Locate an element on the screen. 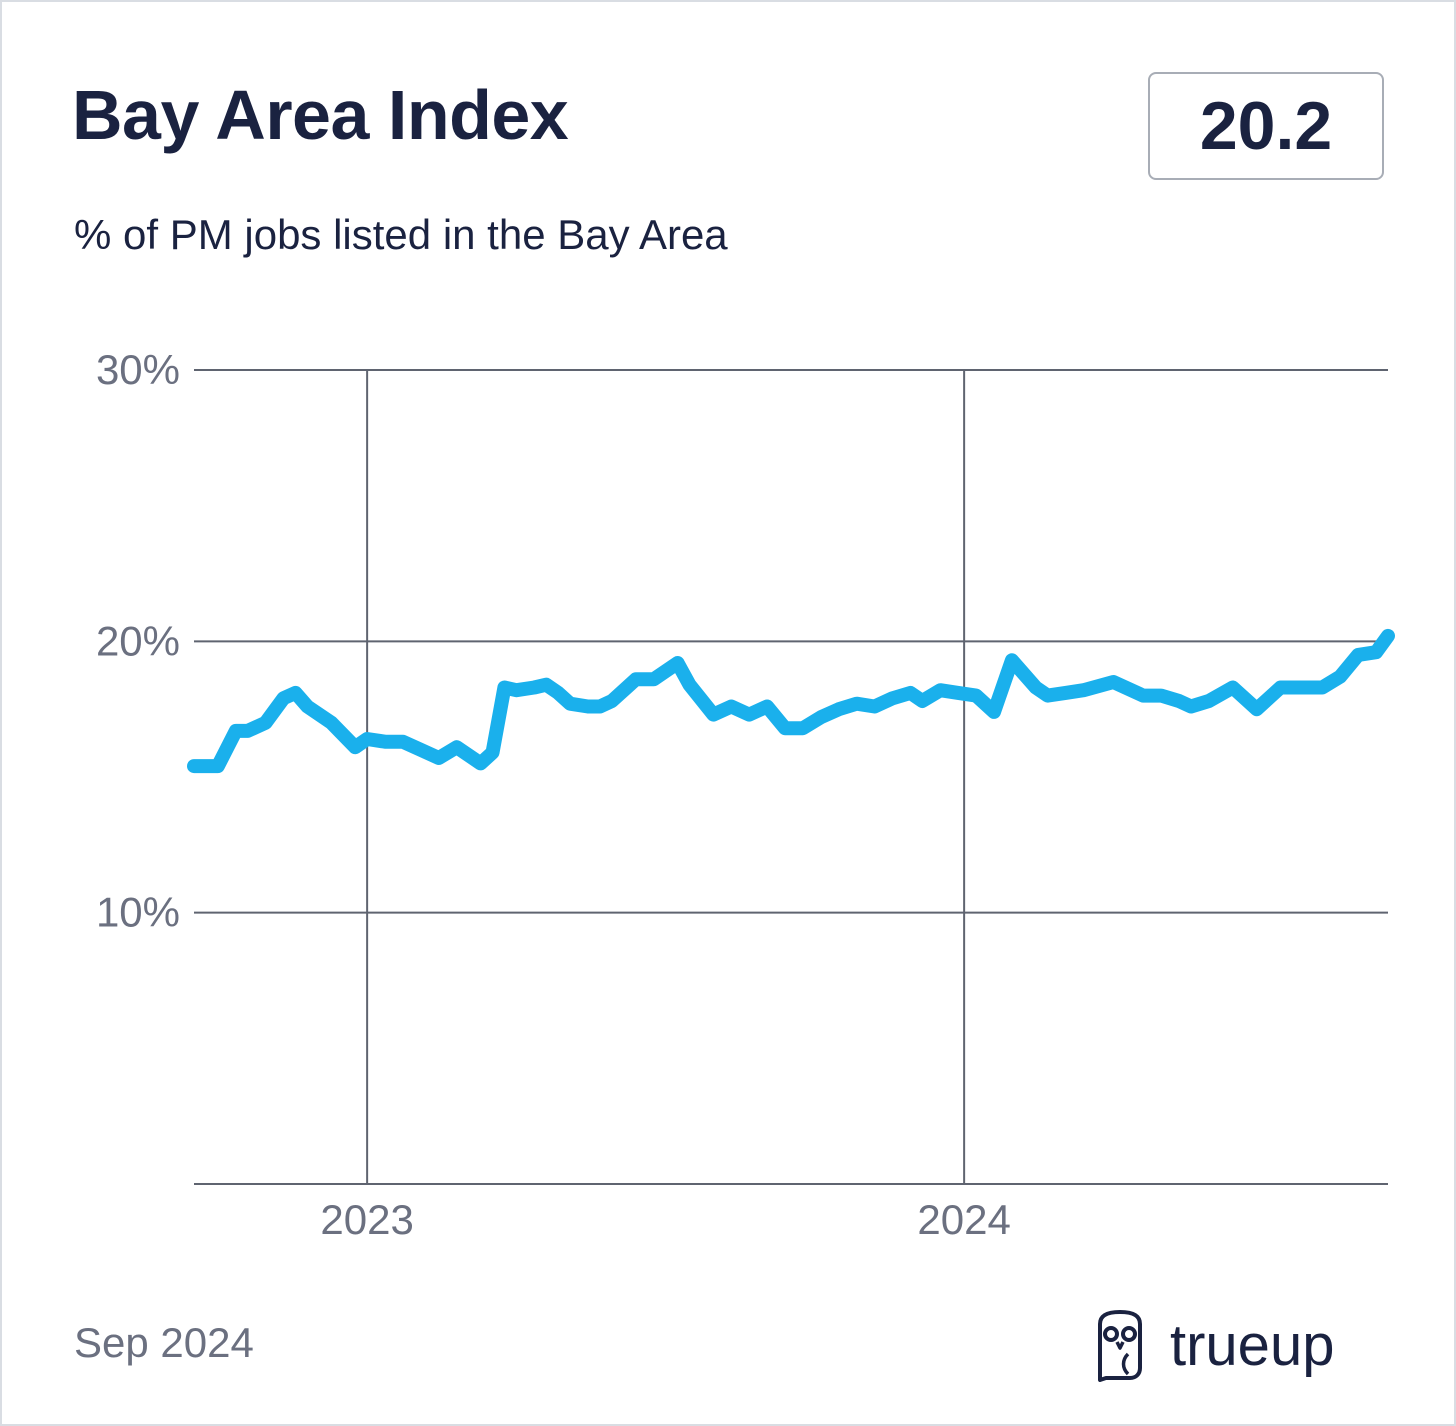 The height and width of the screenshot is (1426, 1456). y-tick-label: 10% is located at coordinates (138, 912).